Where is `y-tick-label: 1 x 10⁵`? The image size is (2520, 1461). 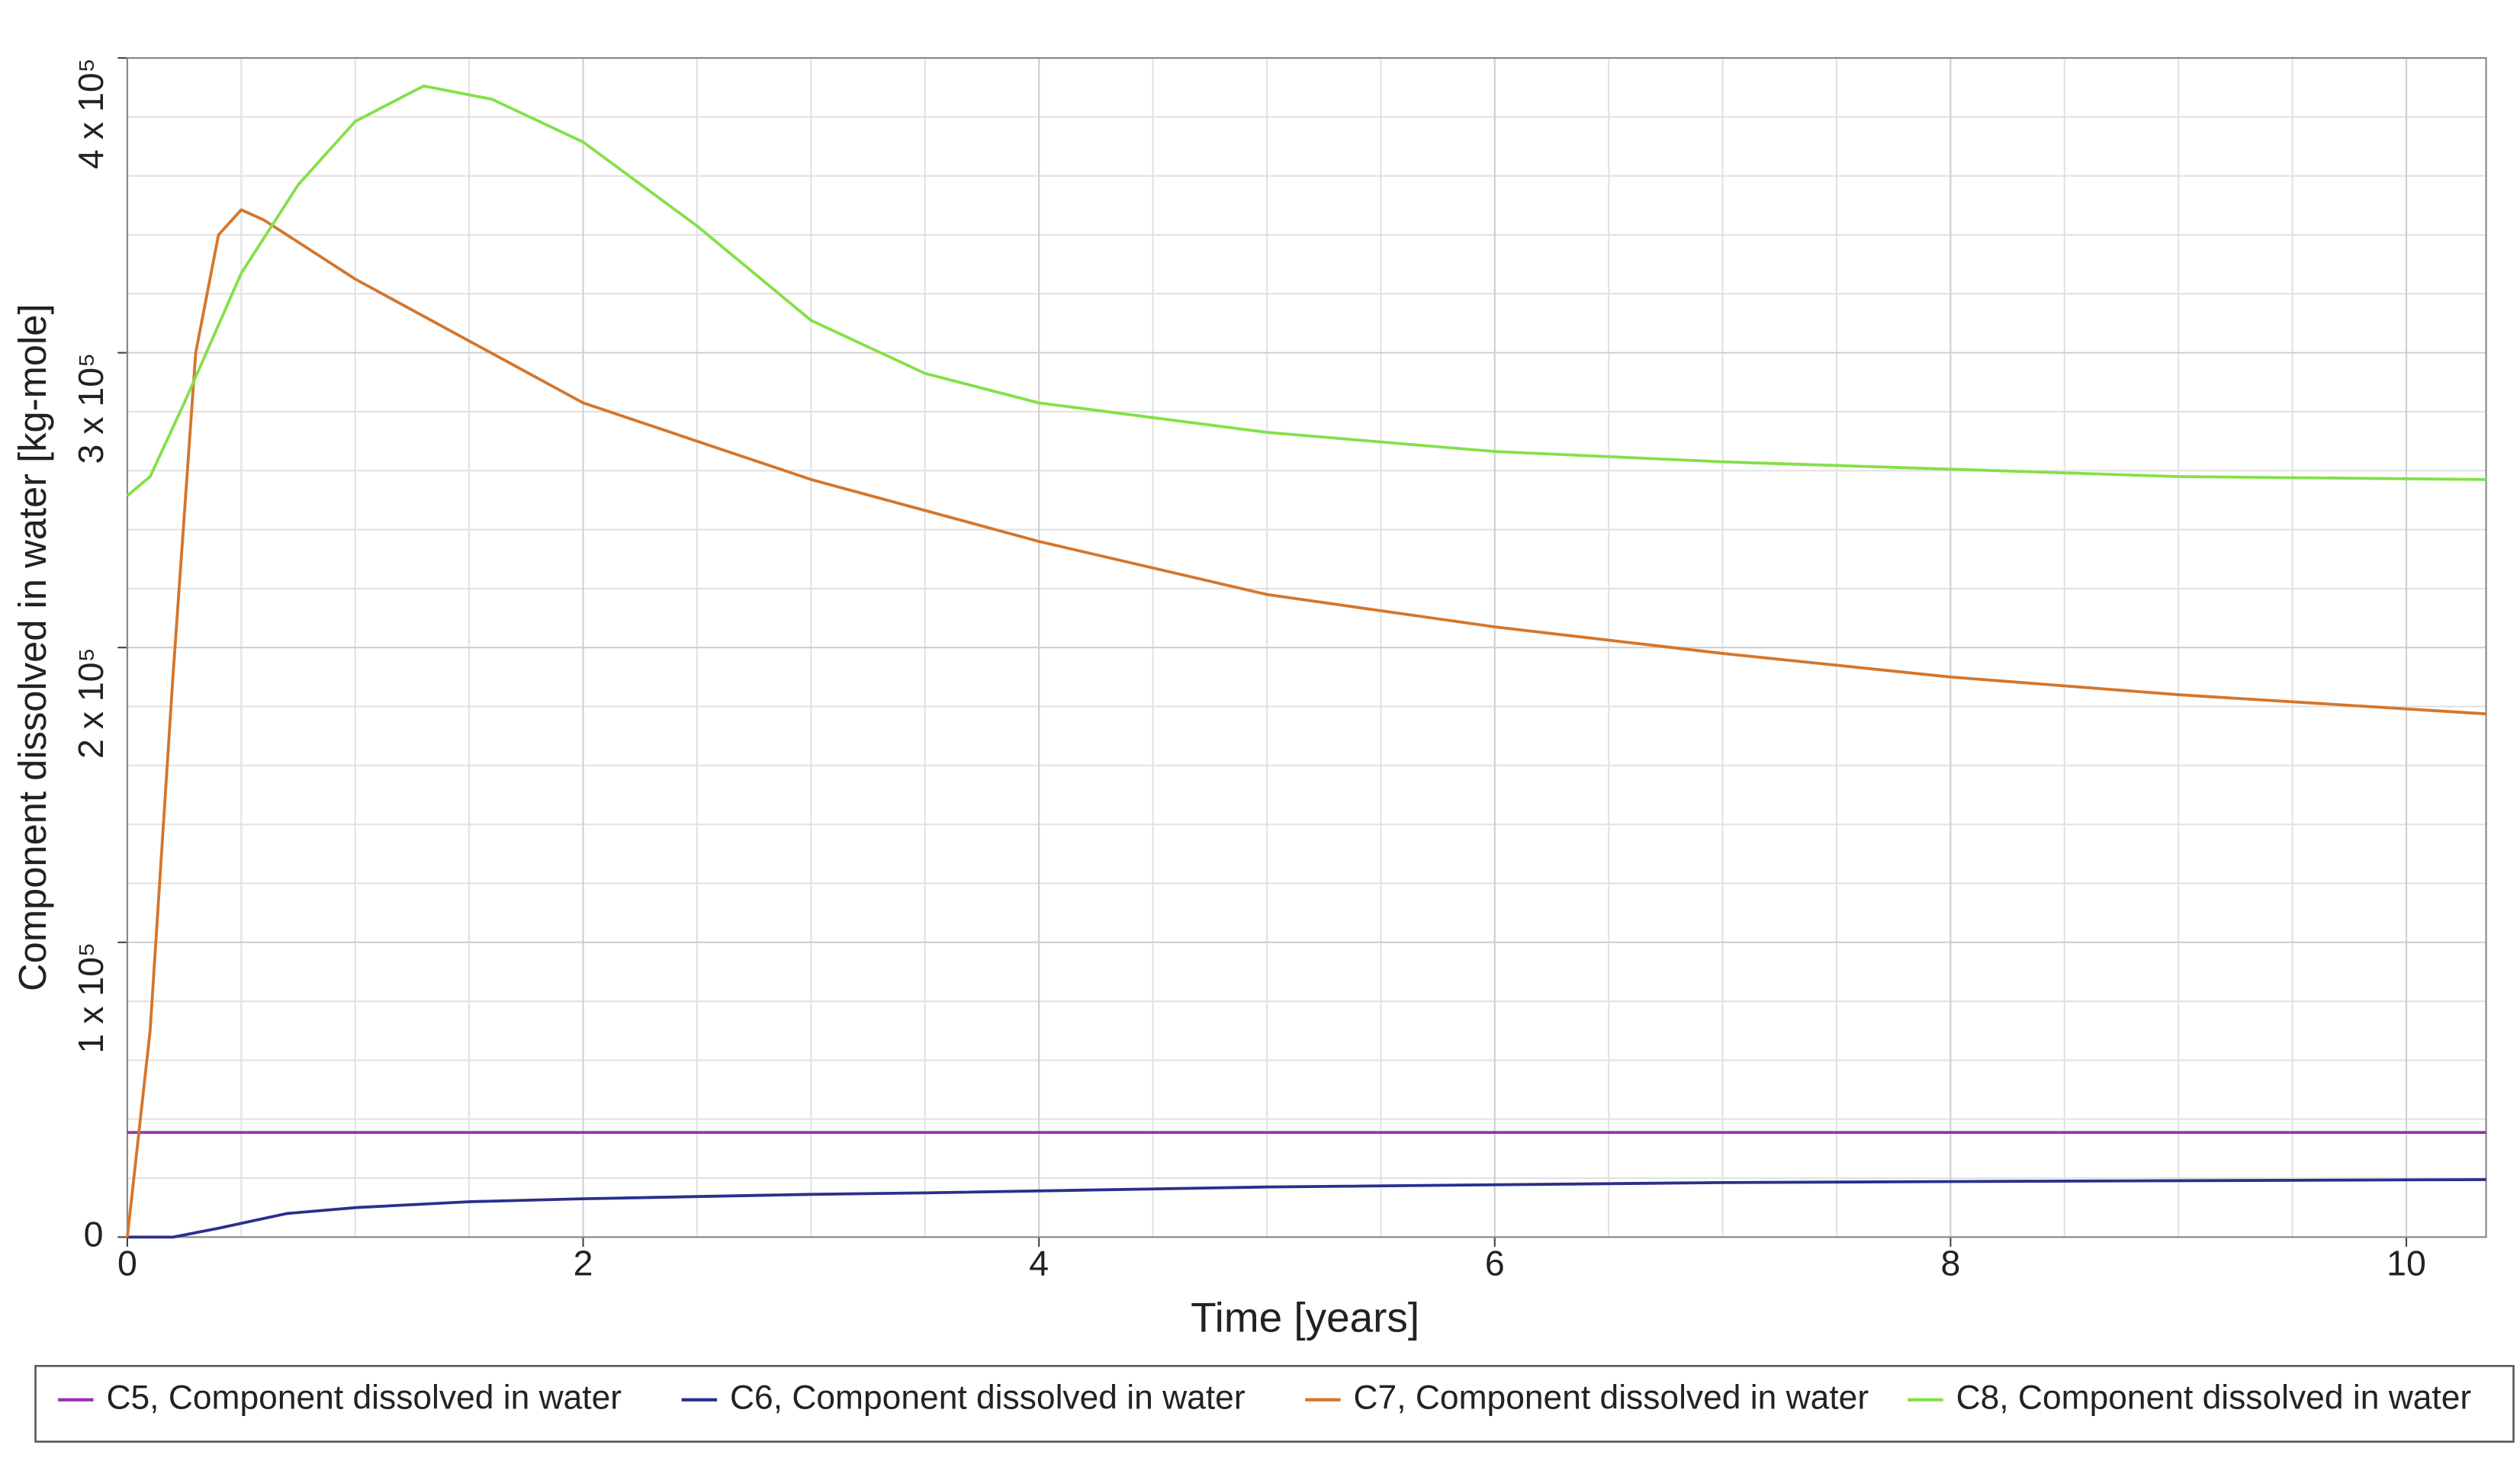
y-tick-label: 1 x 10⁵ is located at coordinates (91, 998).